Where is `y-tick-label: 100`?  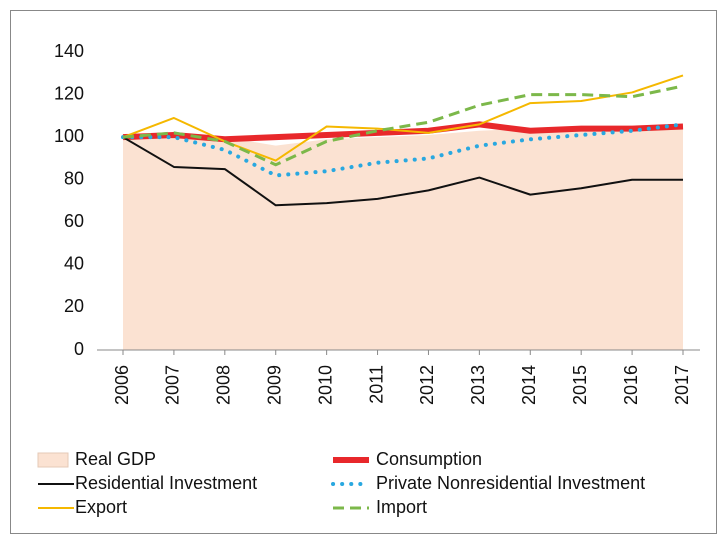
y-tick-label: 100 is located at coordinates (69, 136).